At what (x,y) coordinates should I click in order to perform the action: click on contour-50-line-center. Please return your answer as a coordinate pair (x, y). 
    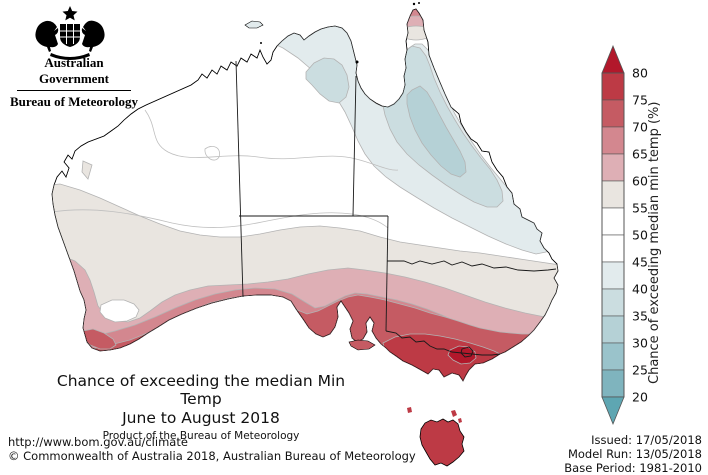
    Looking at the image, I should click on (220, 219).